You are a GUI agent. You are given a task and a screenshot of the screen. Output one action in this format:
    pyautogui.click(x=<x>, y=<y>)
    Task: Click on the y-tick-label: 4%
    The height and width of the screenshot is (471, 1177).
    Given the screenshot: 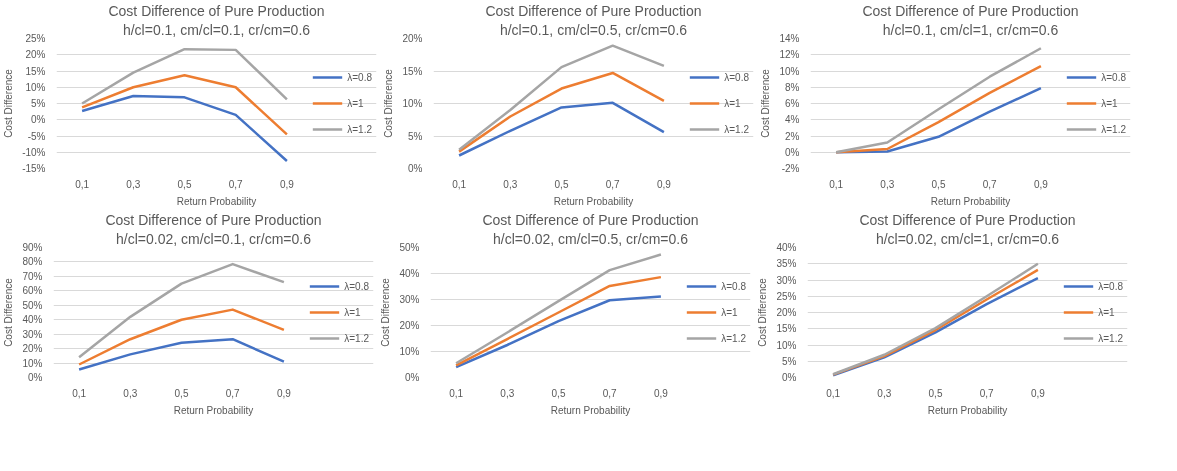 What is the action you would take?
    pyautogui.click(x=792, y=120)
    